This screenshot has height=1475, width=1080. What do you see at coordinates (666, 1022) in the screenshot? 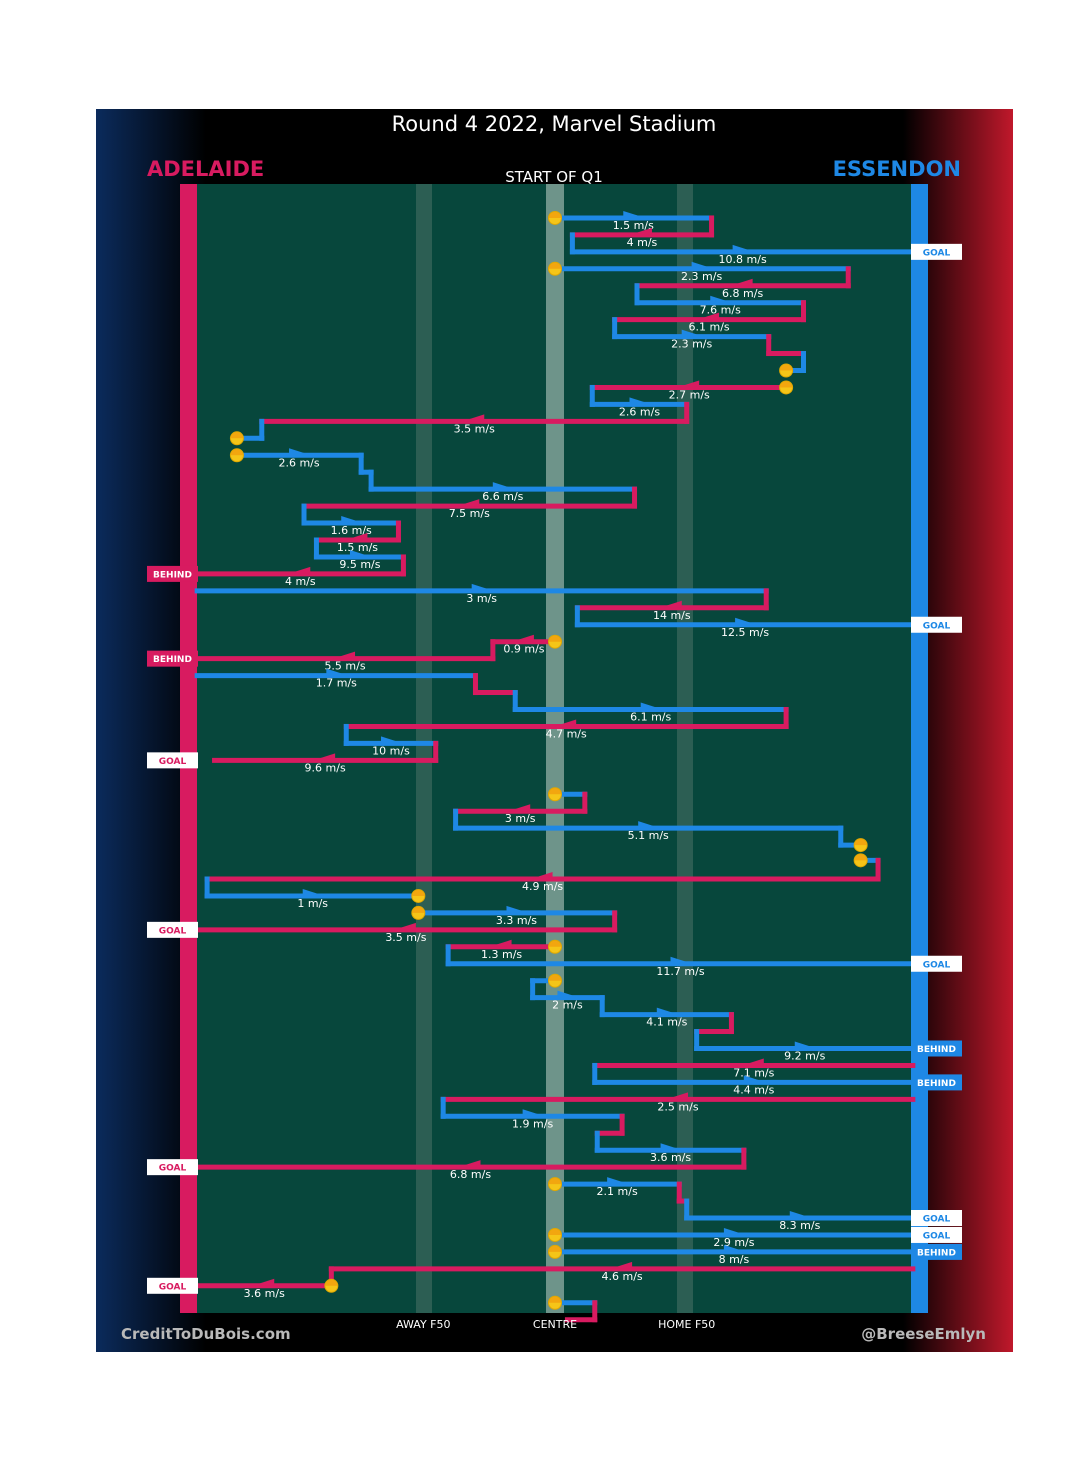
I see `speed-label: 4.1 m/s` at bounding box center [666, 1022].